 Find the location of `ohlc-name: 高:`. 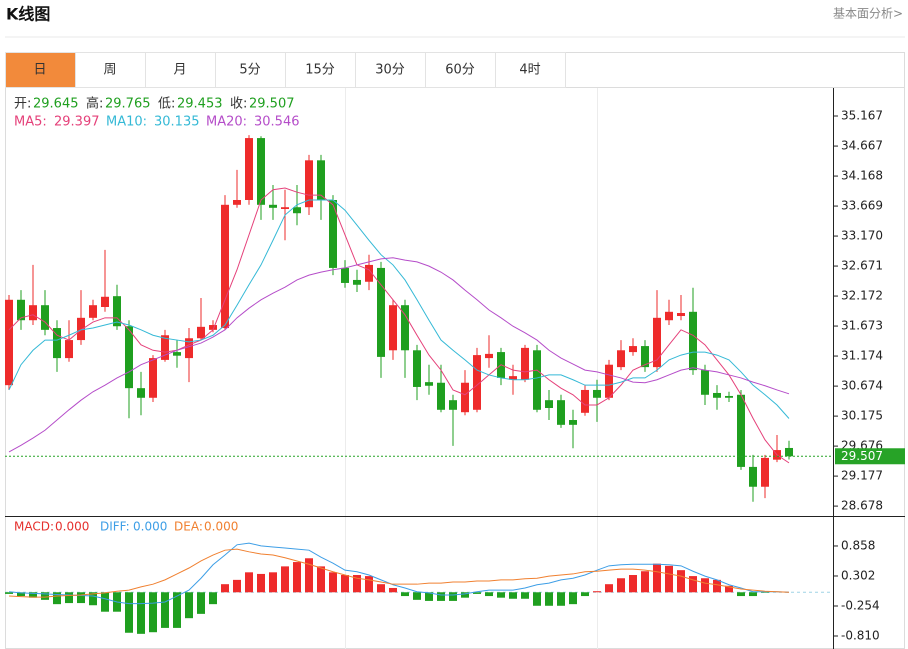

ohlc-name: 高: is located at coordinates (94, 104).